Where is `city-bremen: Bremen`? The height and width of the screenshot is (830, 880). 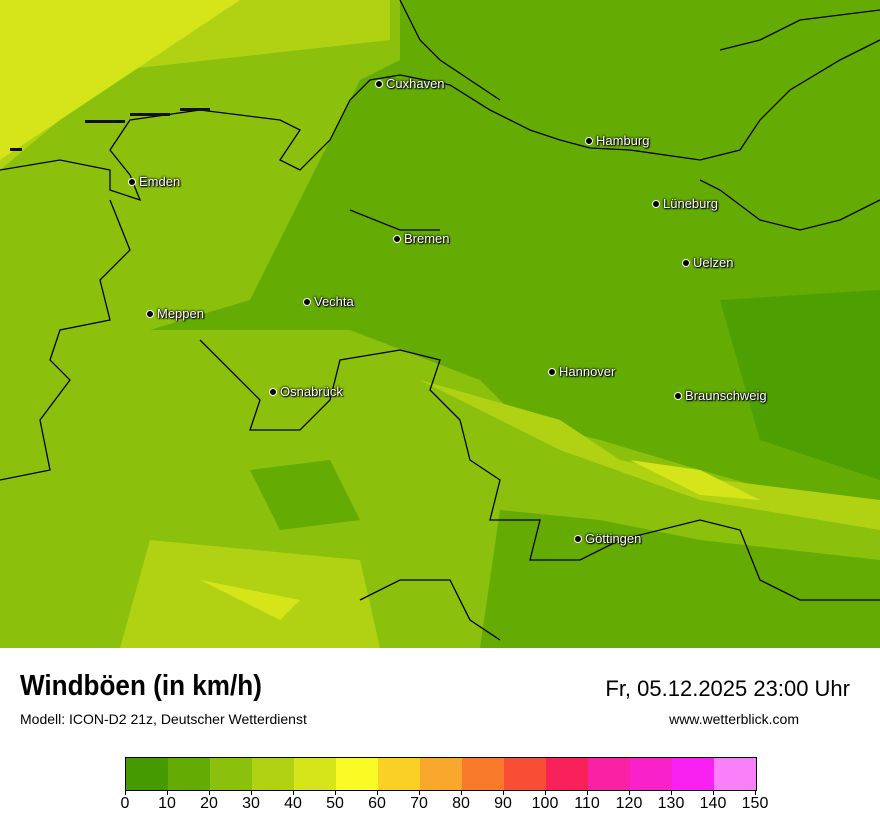 city-bremen: Bremen is located at coordinates (421, 238).